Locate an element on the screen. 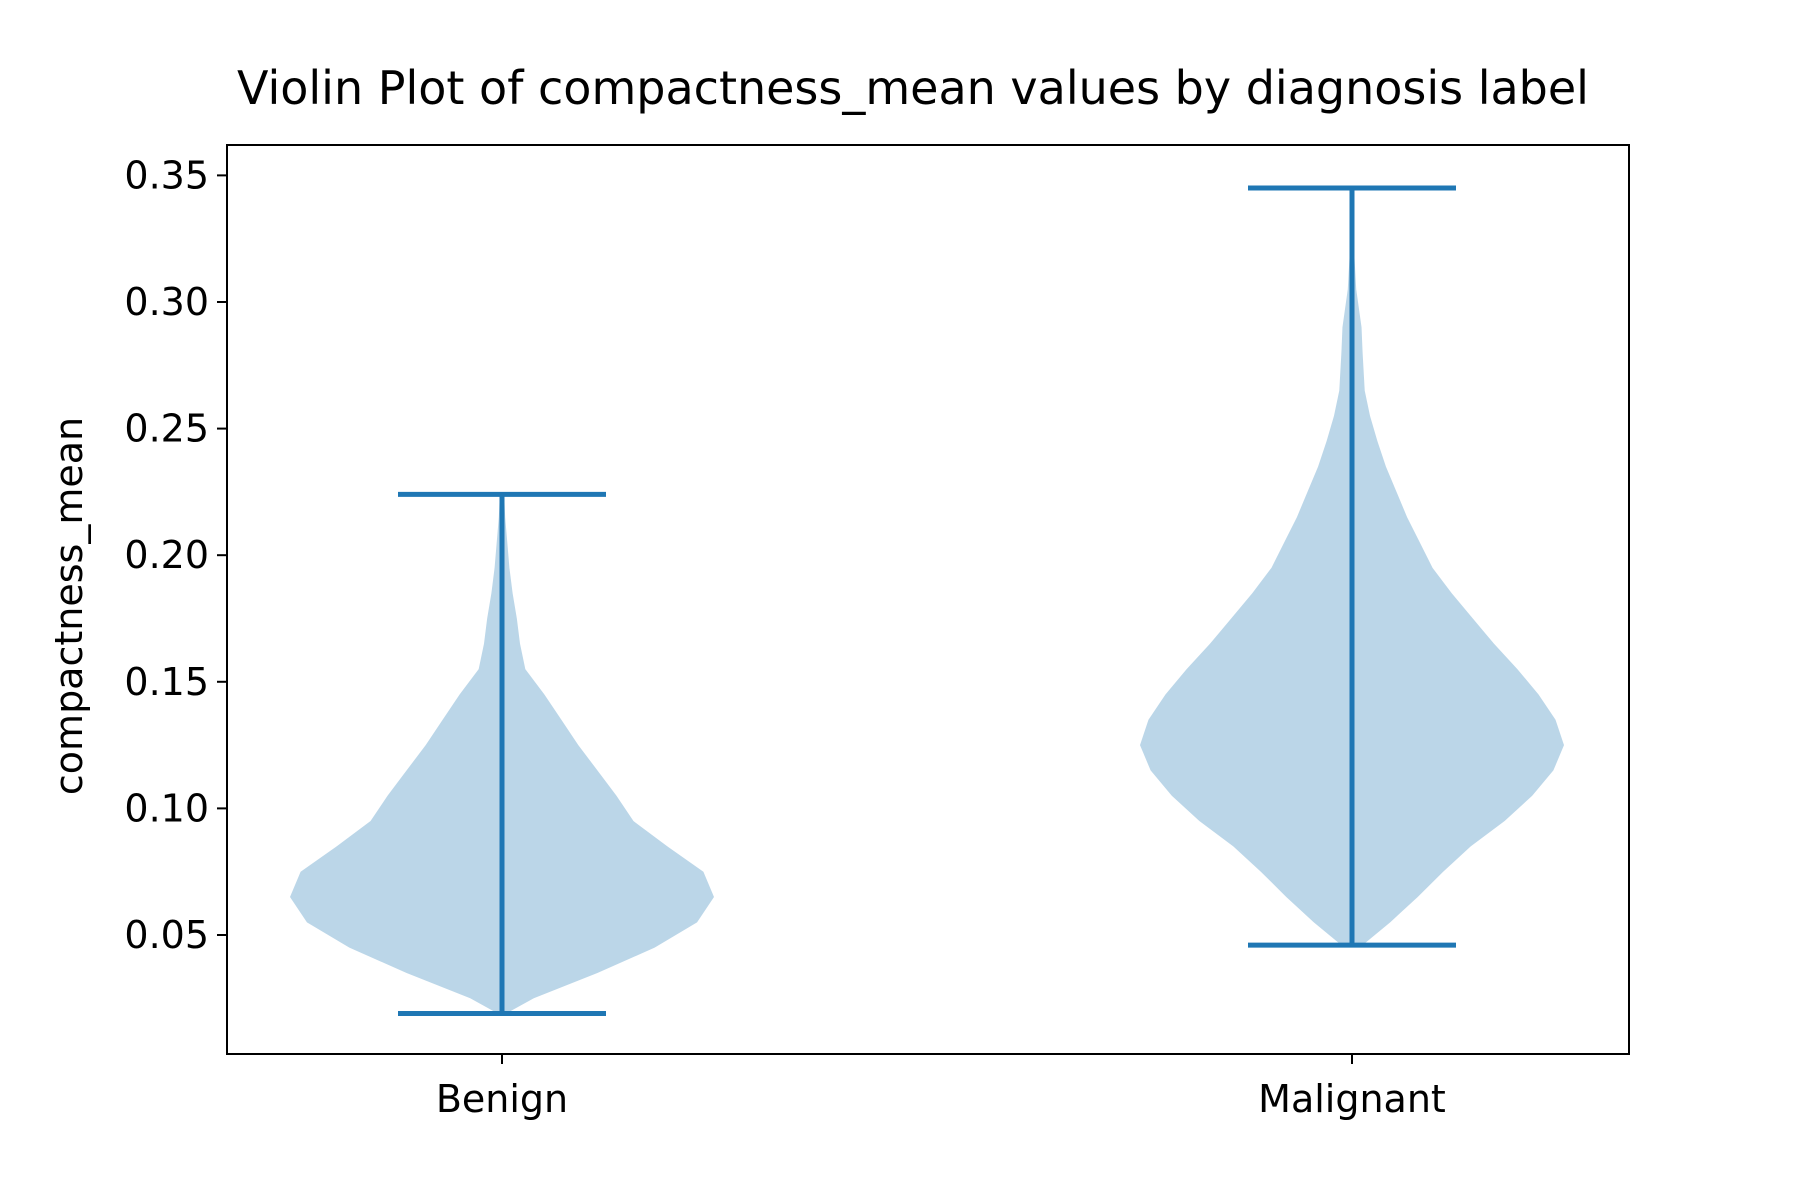 This screenshot has height=1200, width=1800. y-tick-label: 0.30 is located at coordinates (166, 302).